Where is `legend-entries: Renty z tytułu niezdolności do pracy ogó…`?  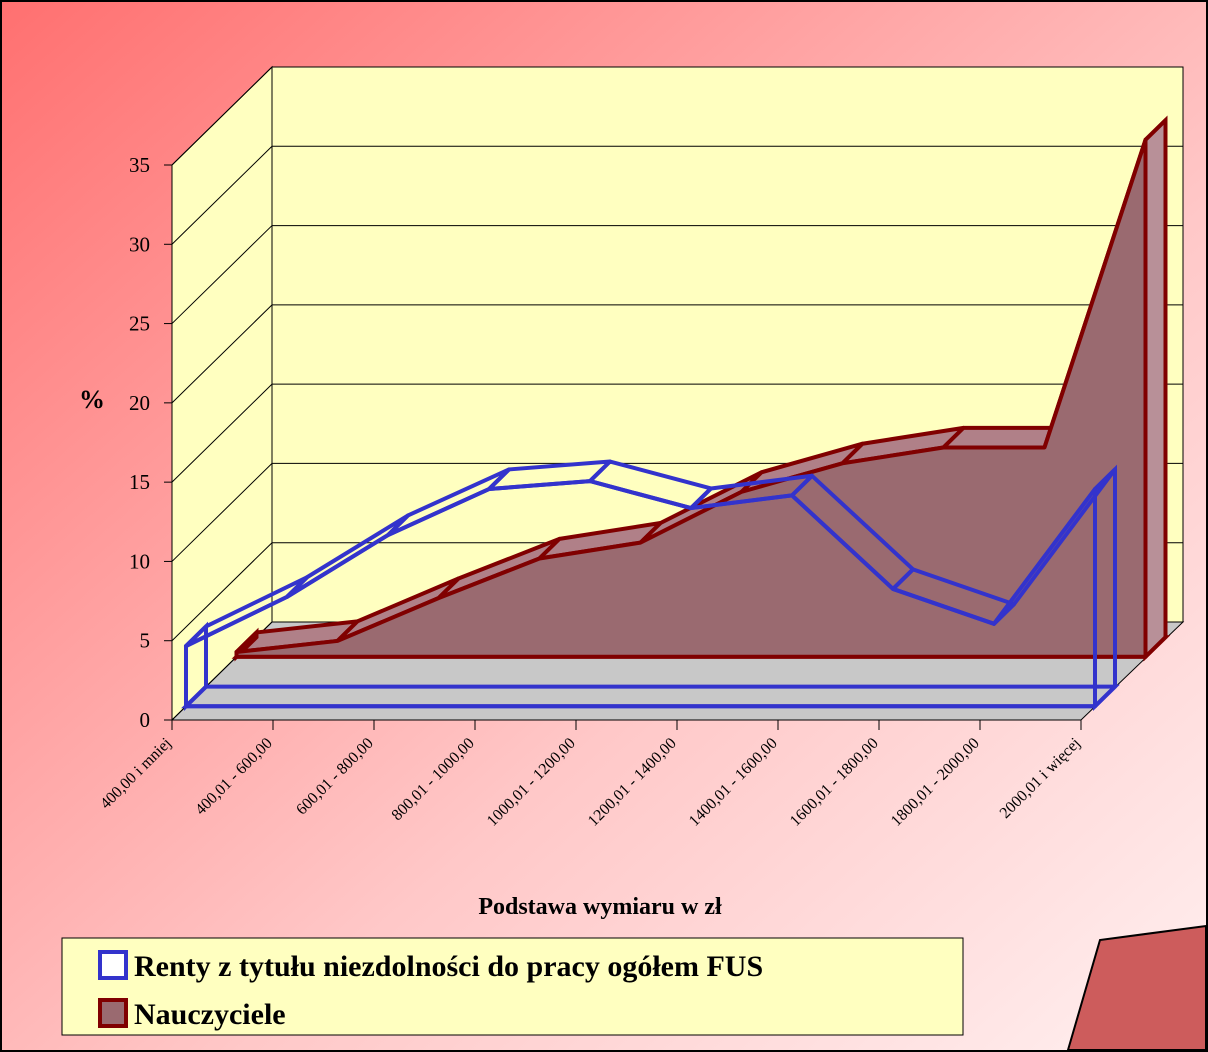 legend-entries: Renty z tytułu niezdolności do pracy ogó… is located at coordinates (430, 990).